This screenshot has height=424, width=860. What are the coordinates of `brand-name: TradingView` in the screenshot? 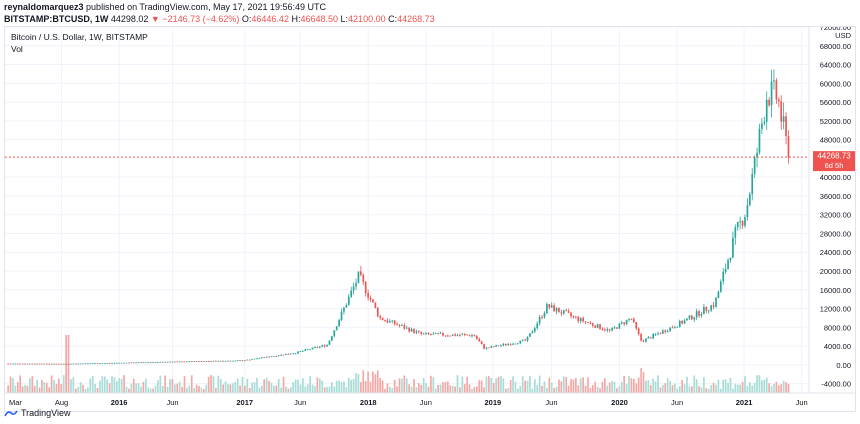 It's located at (46, 413).